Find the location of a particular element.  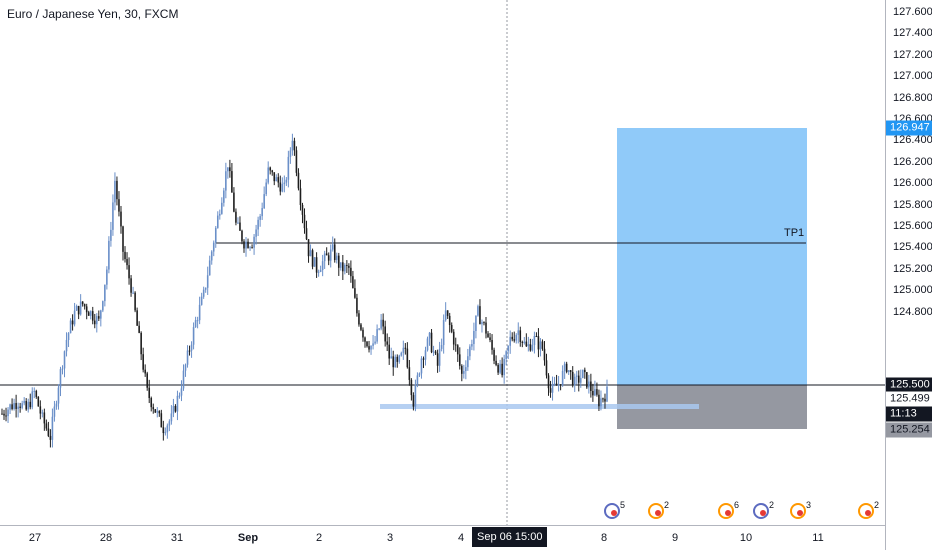

crosshair-time-label: Sep 06 15:00 is located at coordinates (510, 537).